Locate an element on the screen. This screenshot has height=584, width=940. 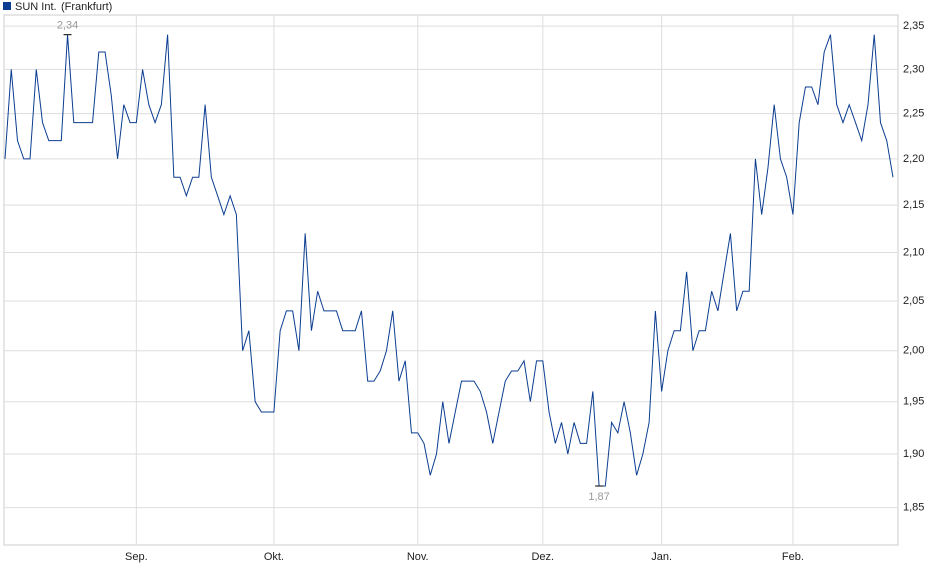
y-tick-label: 2,00 is located at coordinates (913, 351).